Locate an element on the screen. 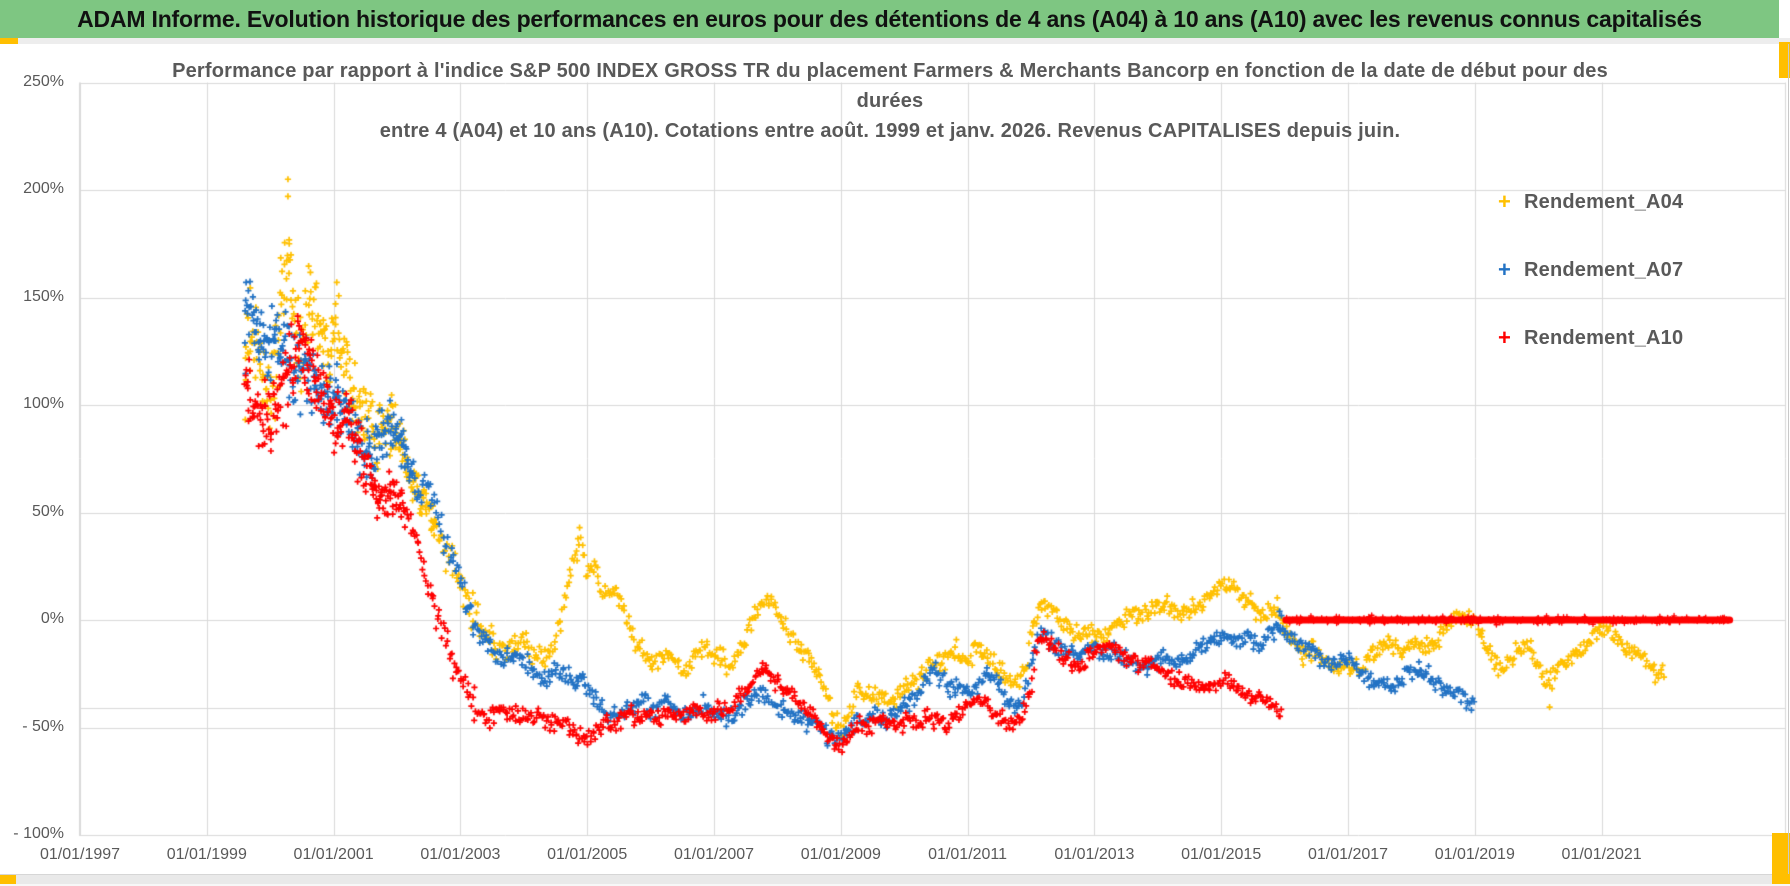  legend-item-rendement-a04: + Rendement_A04 is located at coordinates (1628, 202).